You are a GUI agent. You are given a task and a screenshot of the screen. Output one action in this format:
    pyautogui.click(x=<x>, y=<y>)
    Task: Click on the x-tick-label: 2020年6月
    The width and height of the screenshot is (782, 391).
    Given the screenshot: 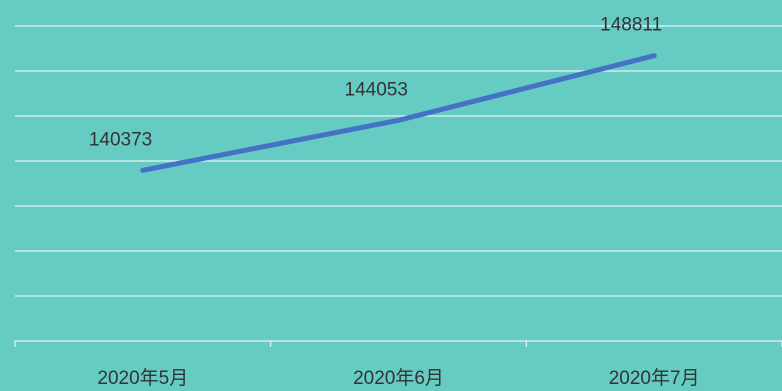 What is the action you would take?
    pyautogui.click(x=398, y=378)
    